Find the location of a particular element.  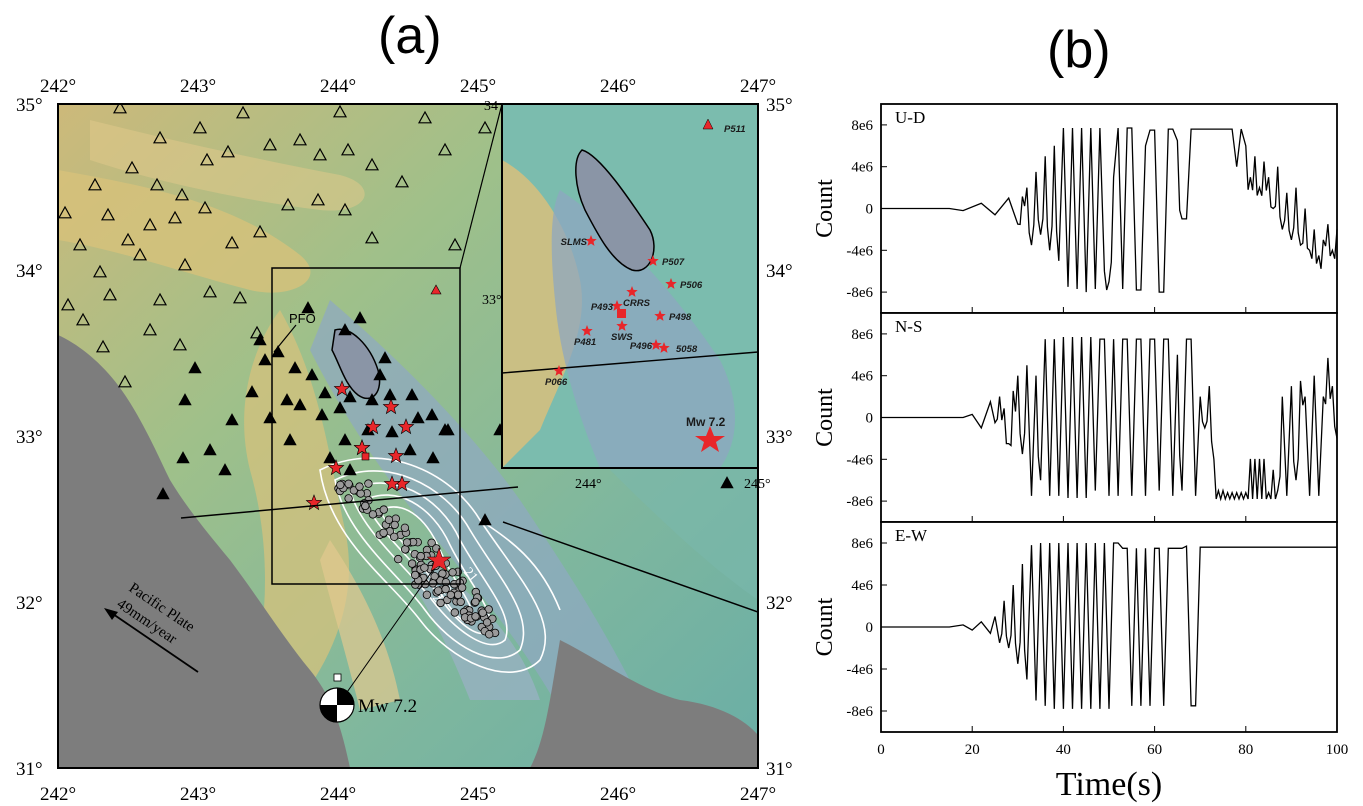

salton-sea is located at coordinates (356, 364).